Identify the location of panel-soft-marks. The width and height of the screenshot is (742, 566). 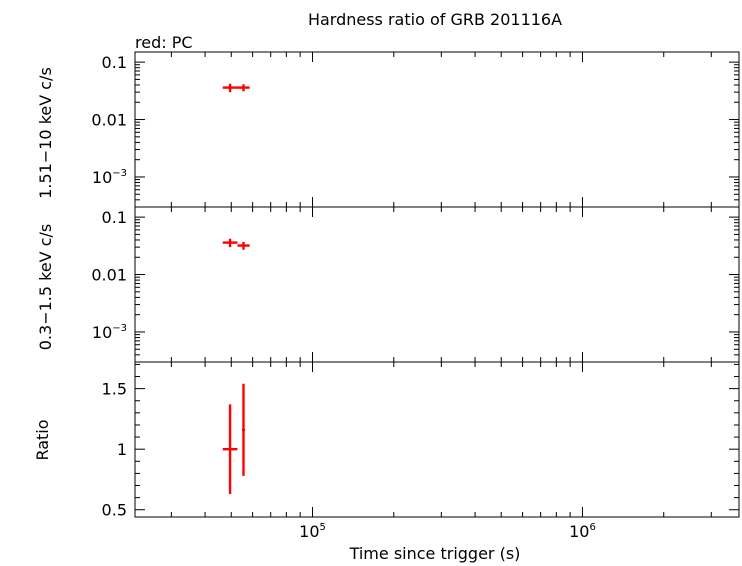
(236, 244).